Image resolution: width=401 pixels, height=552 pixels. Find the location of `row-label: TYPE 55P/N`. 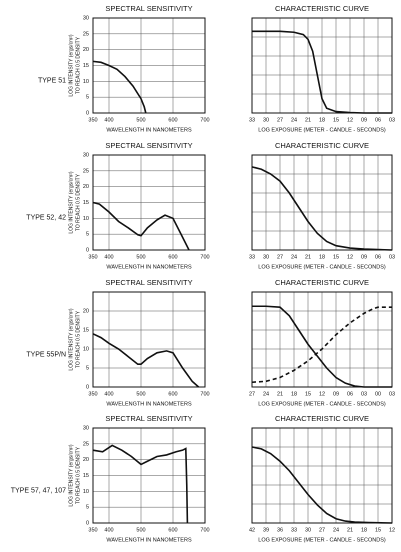

row-label: TYPE 55P/N is located at coordinates (46, 354).